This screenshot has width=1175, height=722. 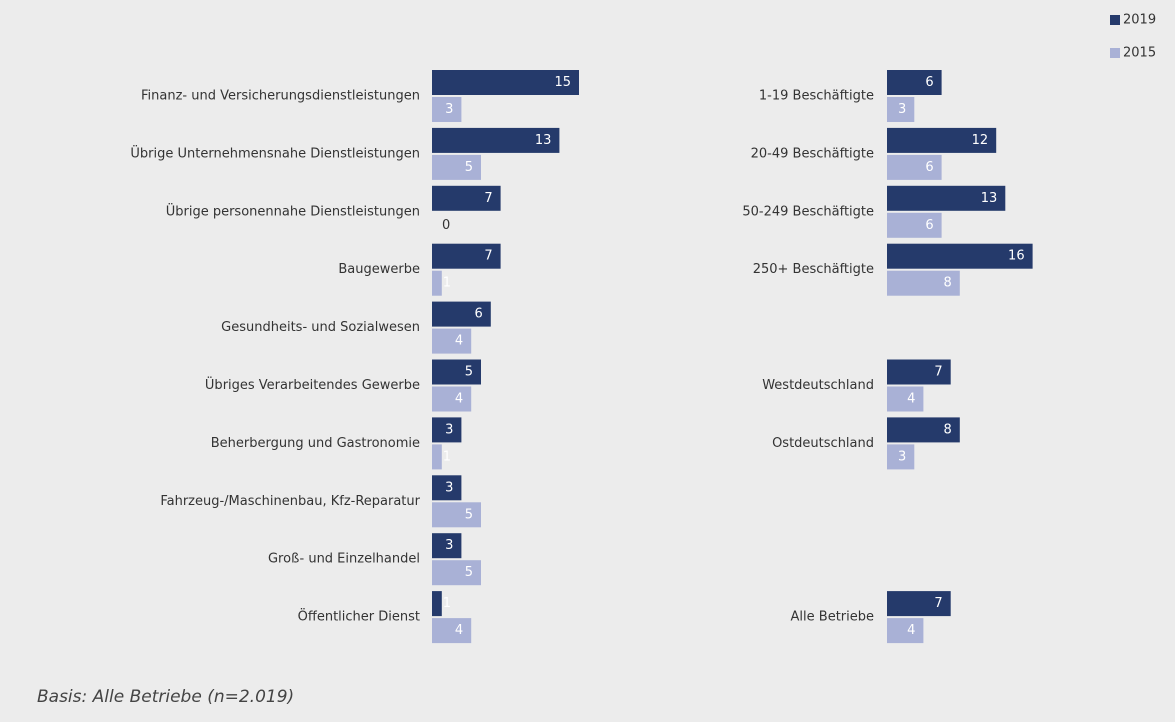 I want to click on value-label: 15, so click(x=562, y=82).